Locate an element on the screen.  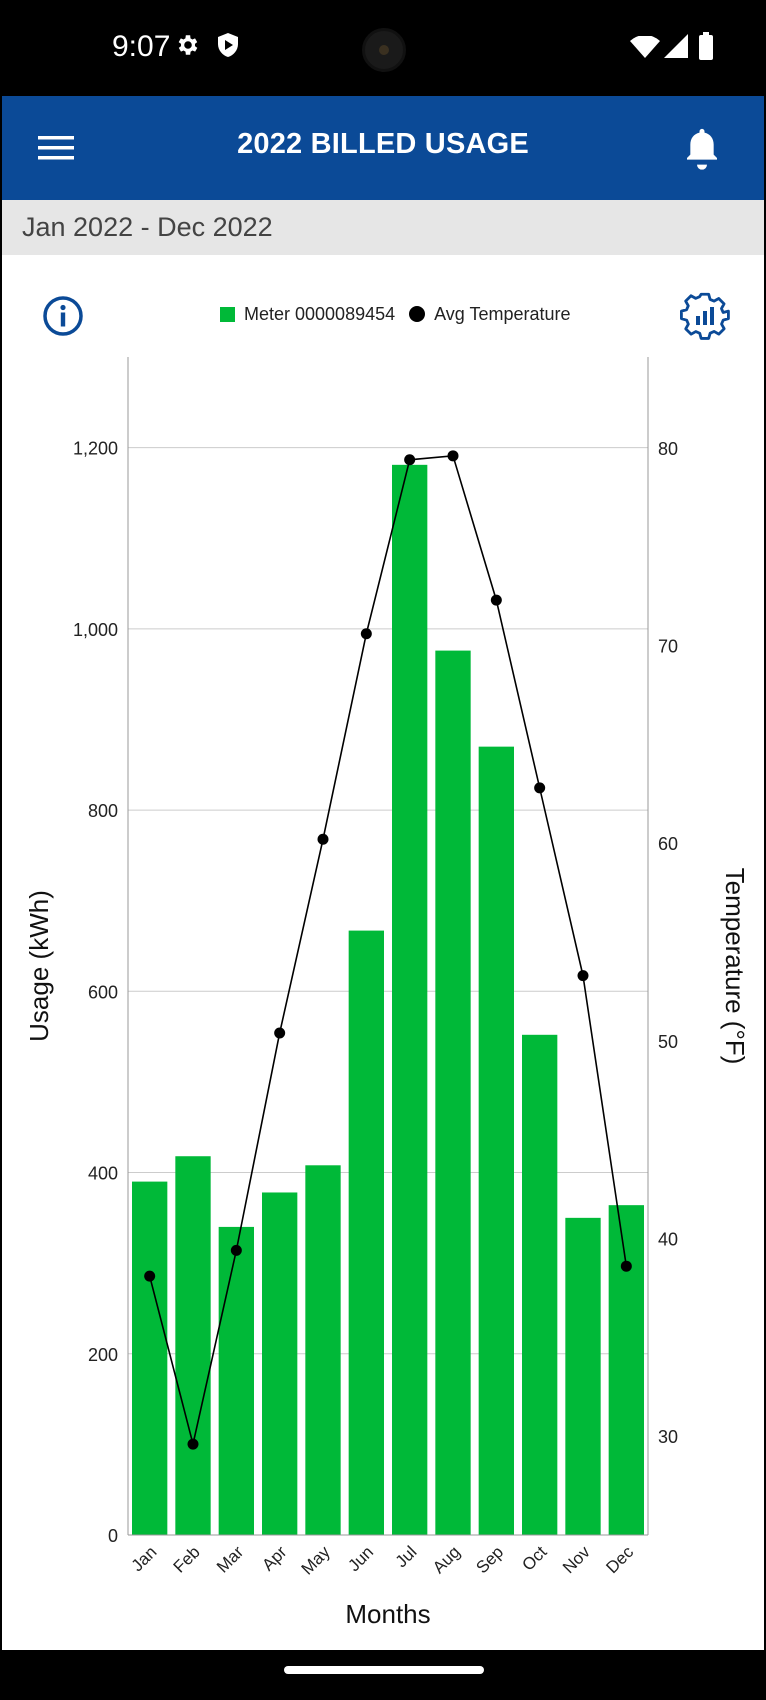
cellular-signal-icon is located at coordinates (676, 48).